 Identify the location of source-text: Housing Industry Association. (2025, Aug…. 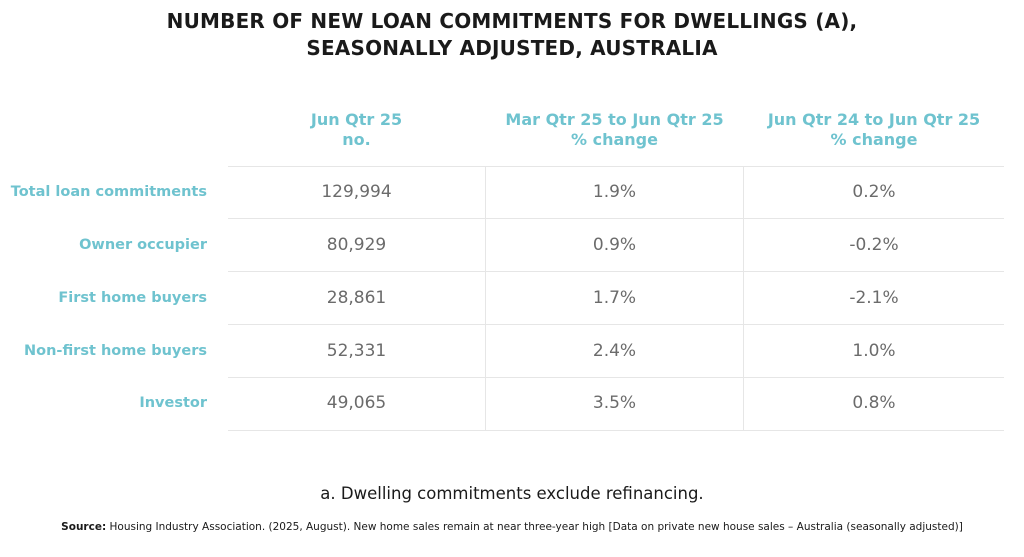
(534, 527).